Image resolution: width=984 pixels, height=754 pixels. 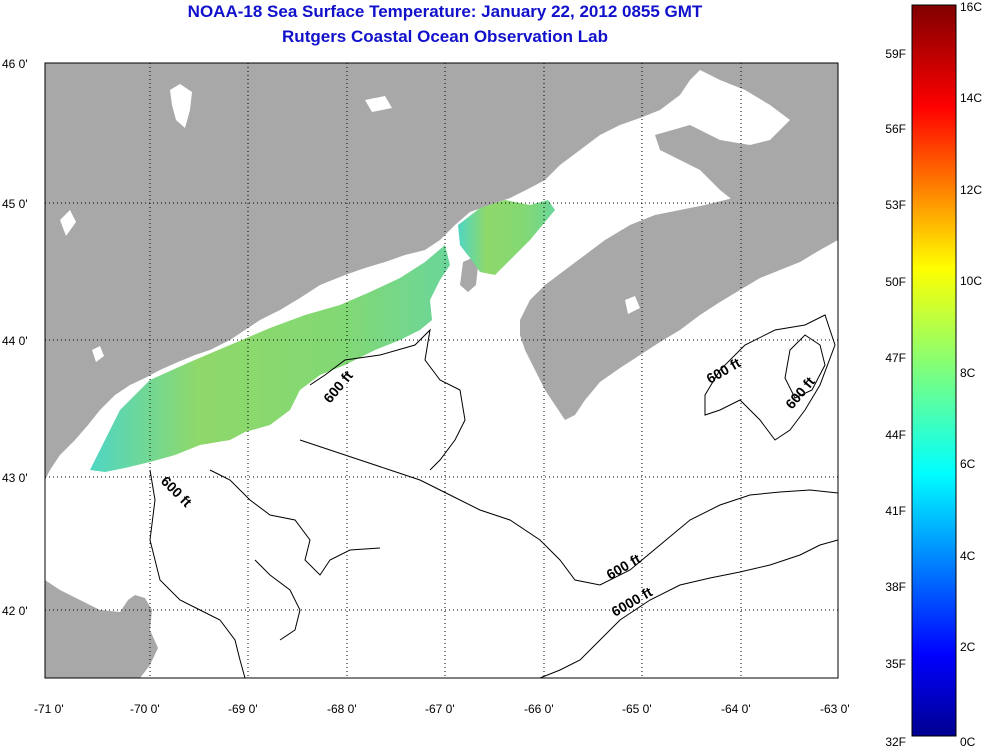 I want to click on lon-label: -71 0', so click(x=49, y=709).